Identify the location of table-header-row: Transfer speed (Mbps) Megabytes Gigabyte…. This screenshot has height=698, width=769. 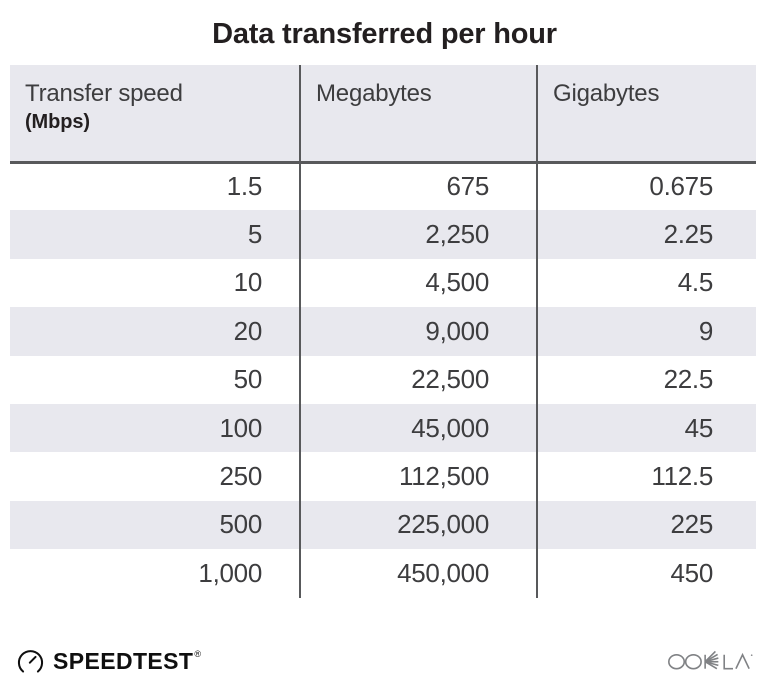
(383, 114).